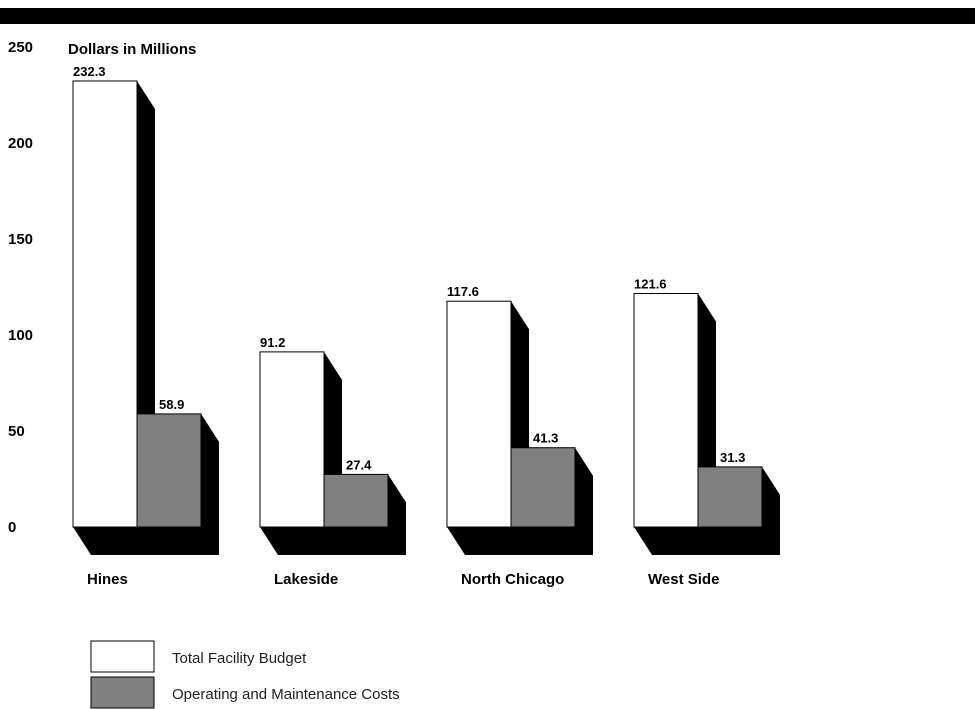 The width and height of the screenshot is (975, 709). What do you see at coordinates (20, 335) in the screenshot?
I see `y-tick-label: 100` at bounding box center [20, 335].